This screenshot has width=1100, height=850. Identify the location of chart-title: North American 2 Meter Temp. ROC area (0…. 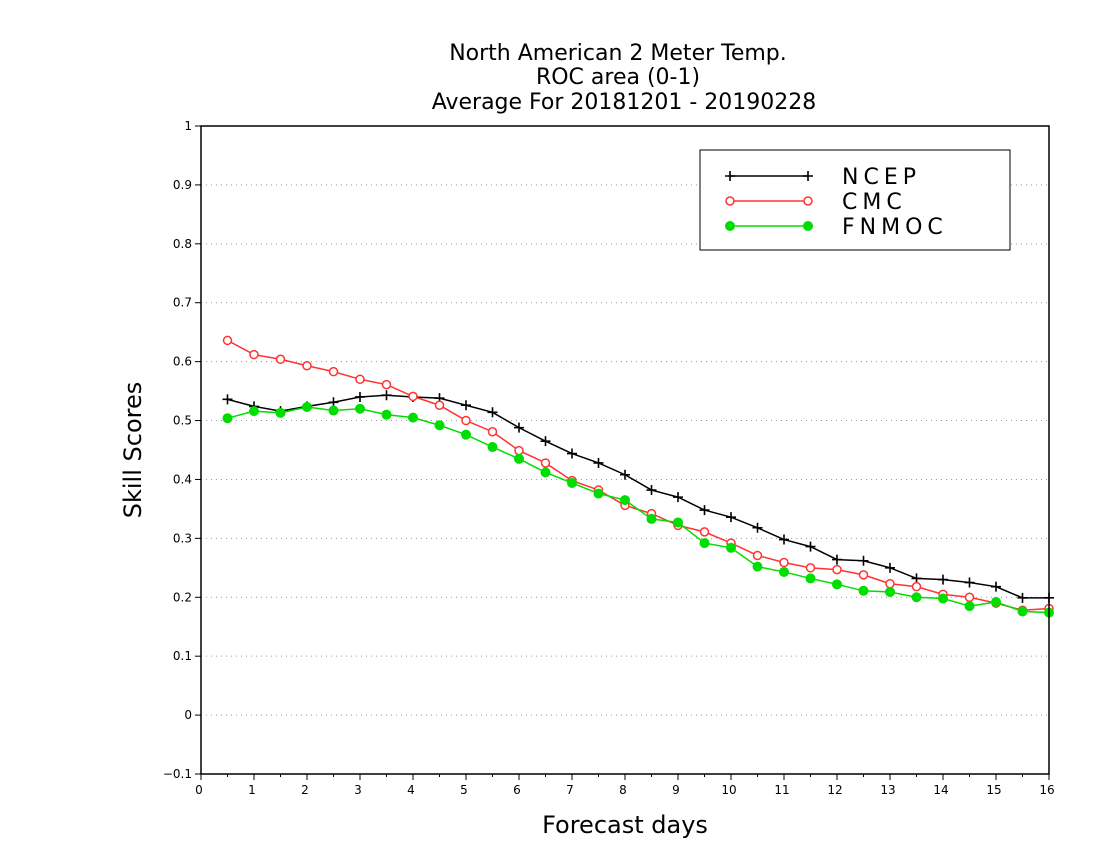
(624, 78).